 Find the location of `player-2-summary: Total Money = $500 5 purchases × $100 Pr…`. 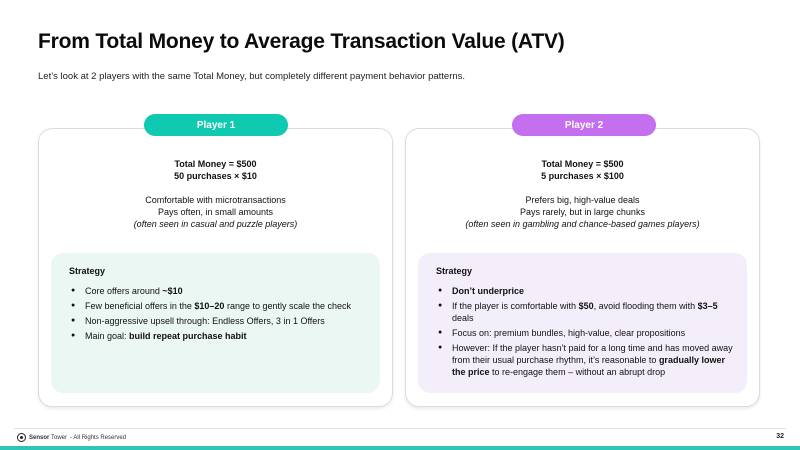

player-2-summary: Total Money = $500 5 purchases × $100 Pr… is located at coordinates (582, 194).